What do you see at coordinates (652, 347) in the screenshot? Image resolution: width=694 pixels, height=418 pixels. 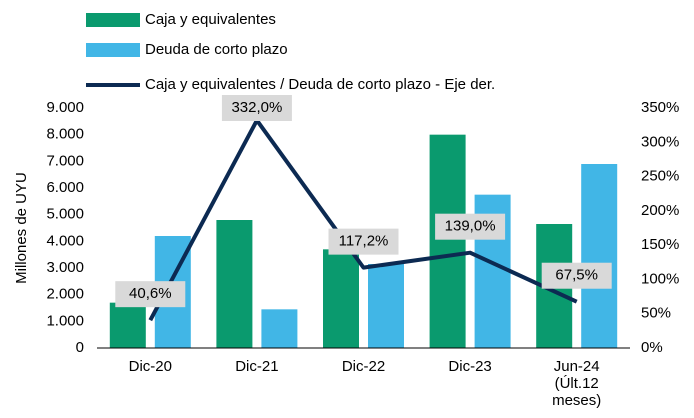 I see `y2-tick-label: 0%` at bounding box center [652, 347].